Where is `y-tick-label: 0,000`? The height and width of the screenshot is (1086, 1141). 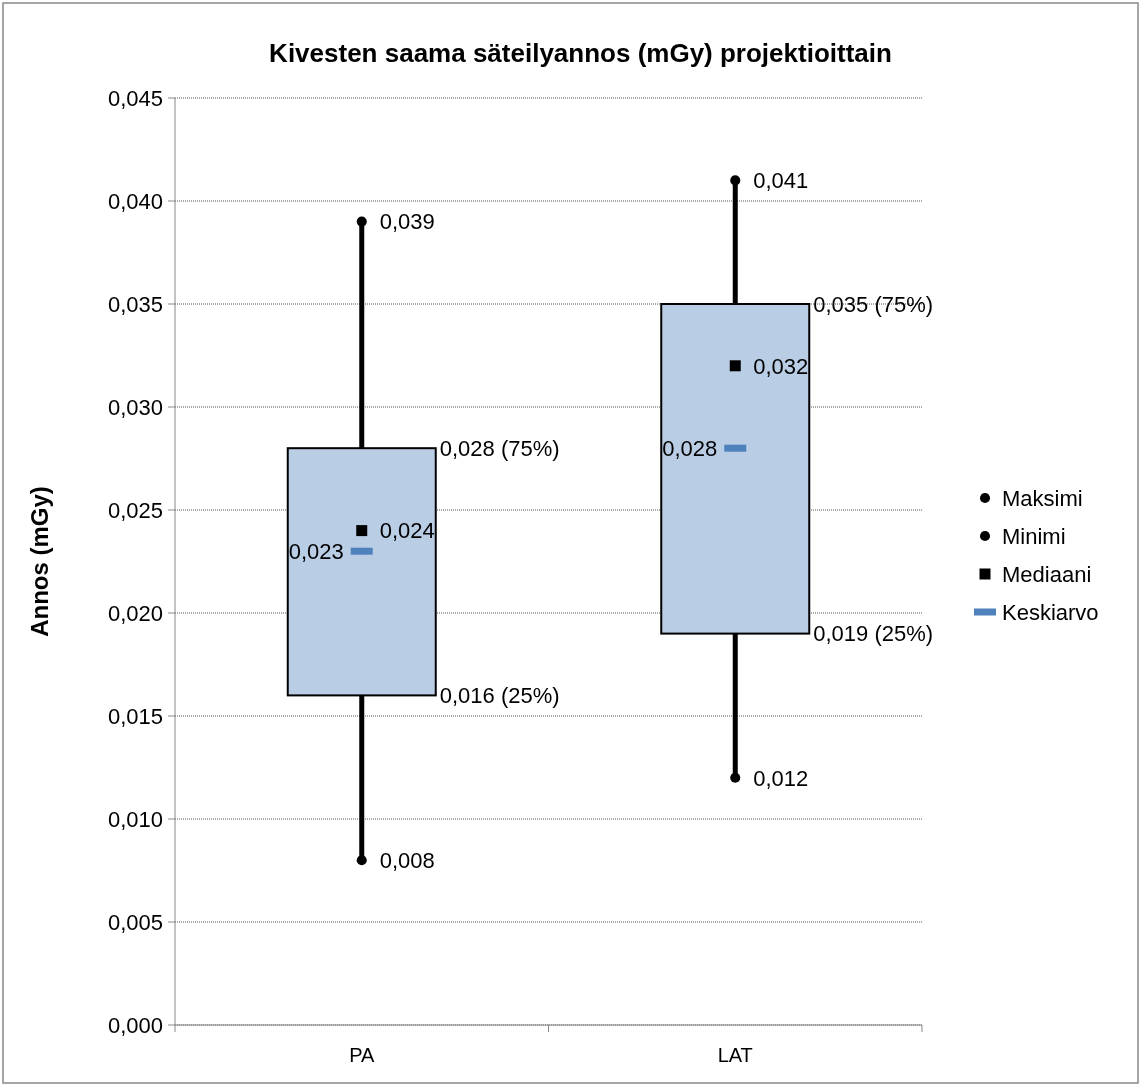 y-tick-label: 0,000 is located at coordinates (135, 1025).